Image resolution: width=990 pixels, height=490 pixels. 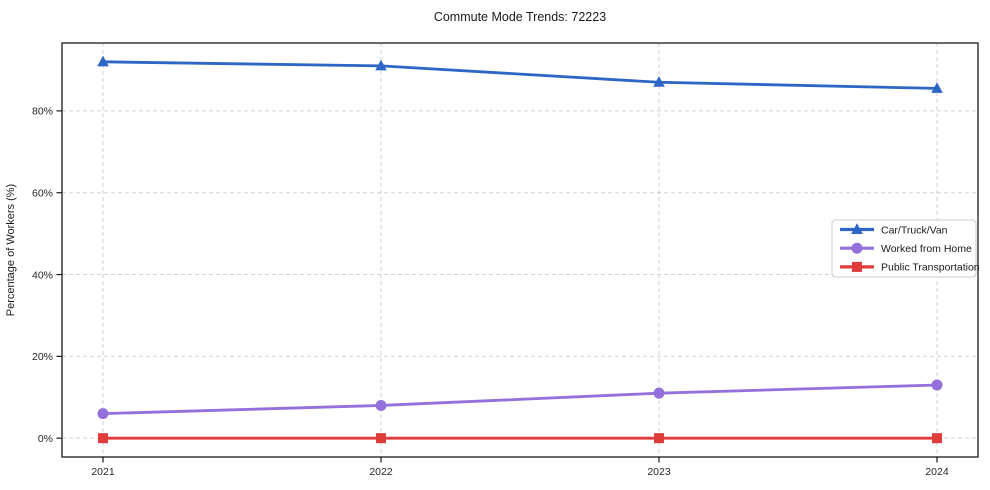 I want to click on legend-entry-label: Worked from Home, so click(x=926, y=249).